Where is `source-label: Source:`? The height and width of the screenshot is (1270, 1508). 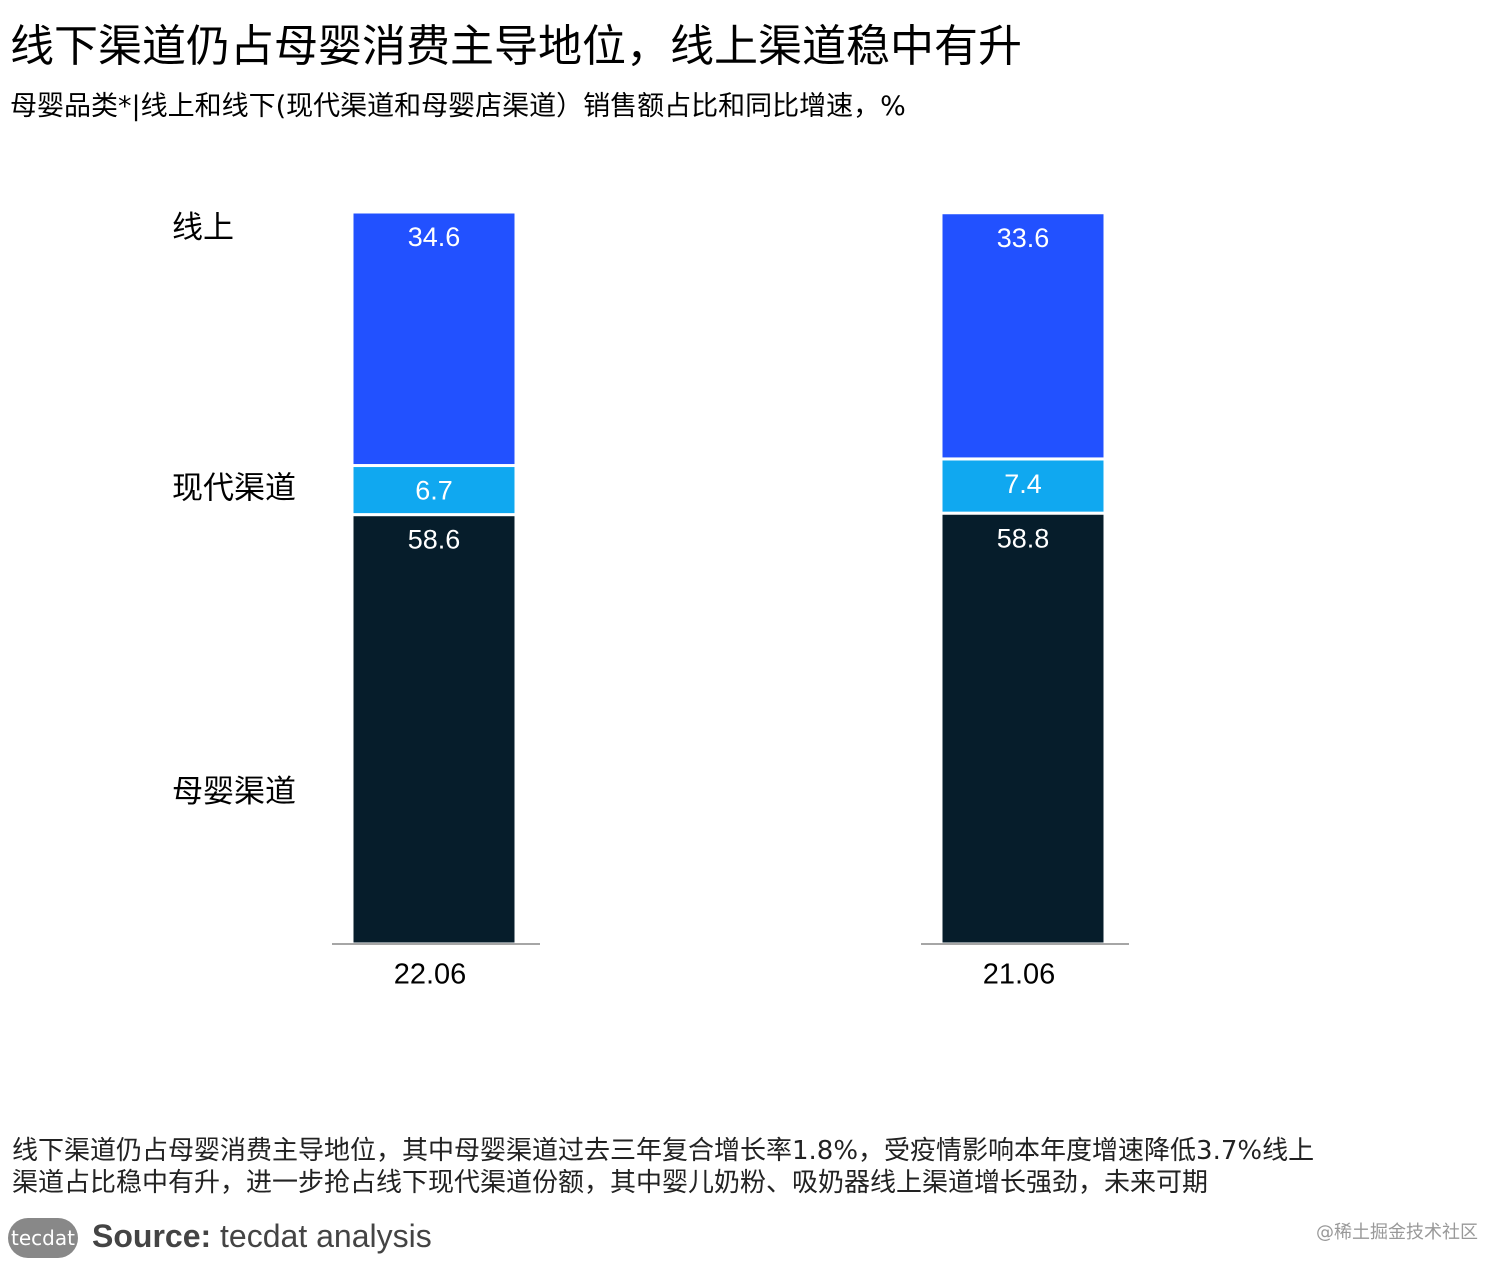
source-label: Source: is located at coordinates (152, 1236).